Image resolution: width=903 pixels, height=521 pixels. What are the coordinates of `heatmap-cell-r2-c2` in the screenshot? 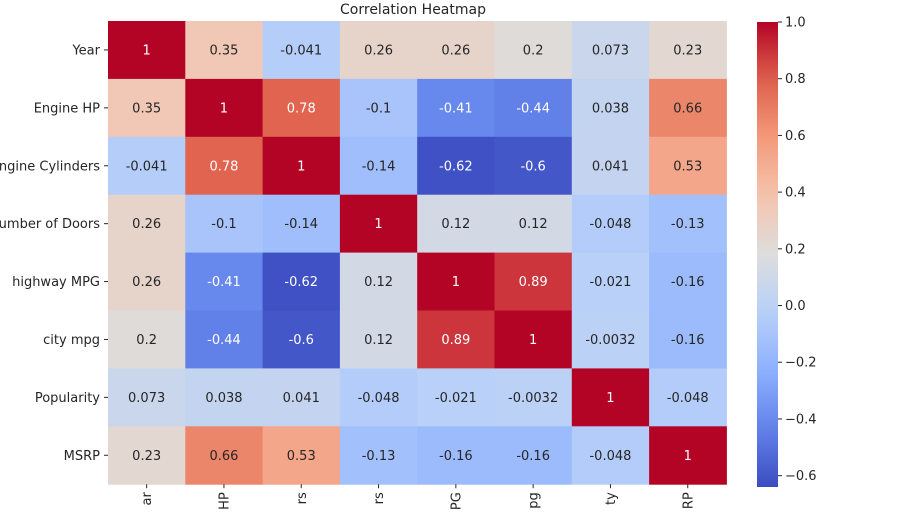 It's located at (301, 166).